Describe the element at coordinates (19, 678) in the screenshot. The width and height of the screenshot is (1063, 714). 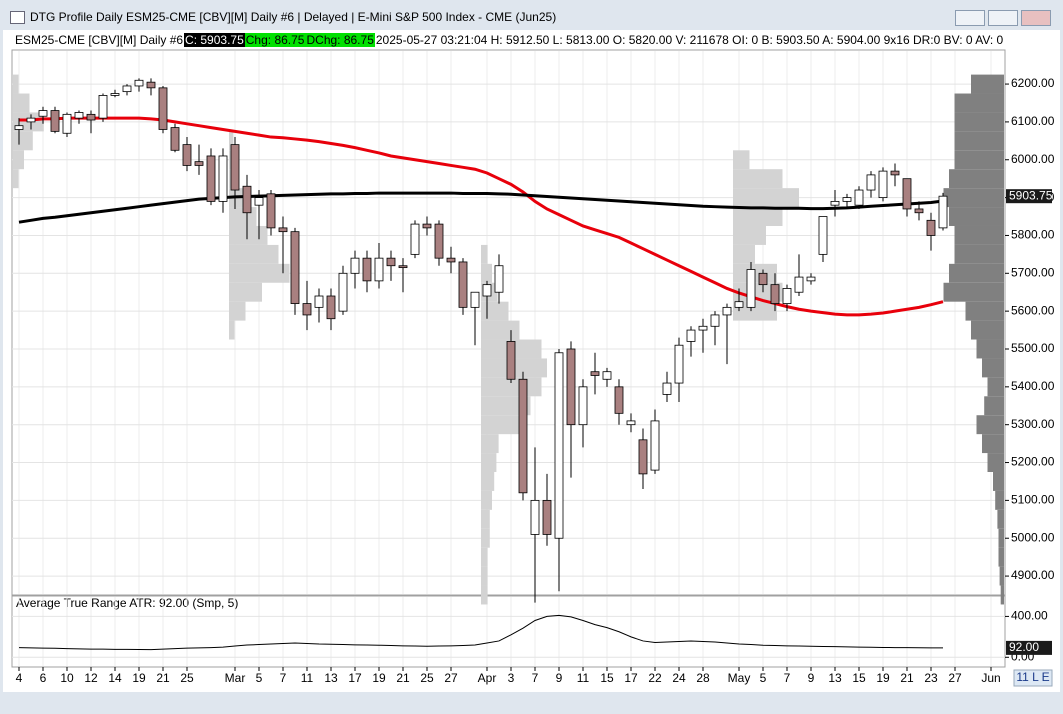
I see `x-tick-label: 4` at that location.